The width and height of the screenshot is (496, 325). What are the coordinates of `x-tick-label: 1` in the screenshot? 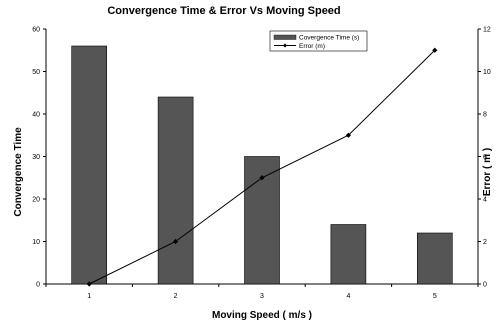 It's located at (89, 296).